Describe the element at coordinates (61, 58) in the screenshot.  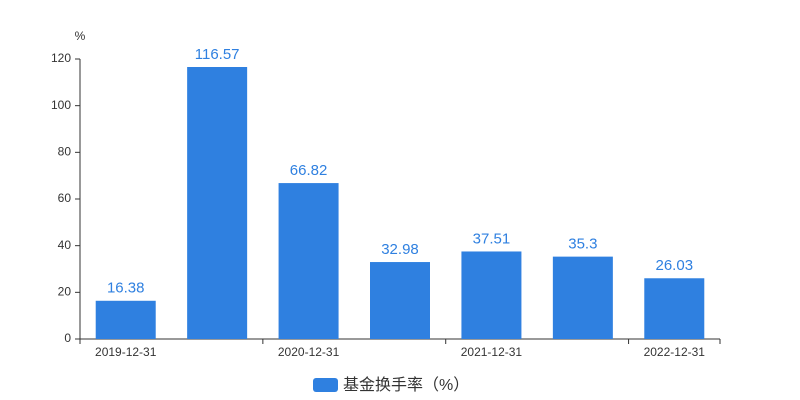
I see `y-tick-label: 120` at that location.